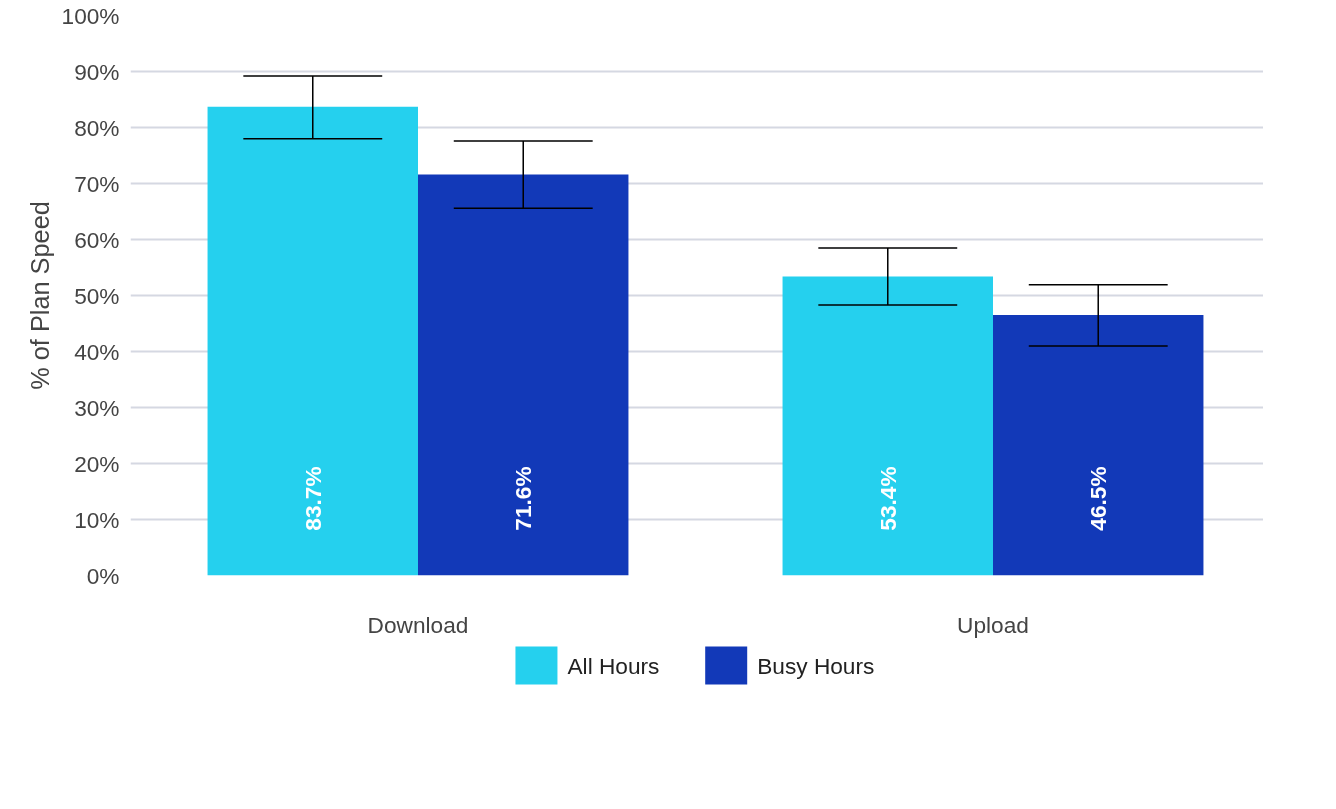 Image resolution: width=1336 pixels, height=809 pixels. I want to click on legend-label: All Hours, so click(613, 665).